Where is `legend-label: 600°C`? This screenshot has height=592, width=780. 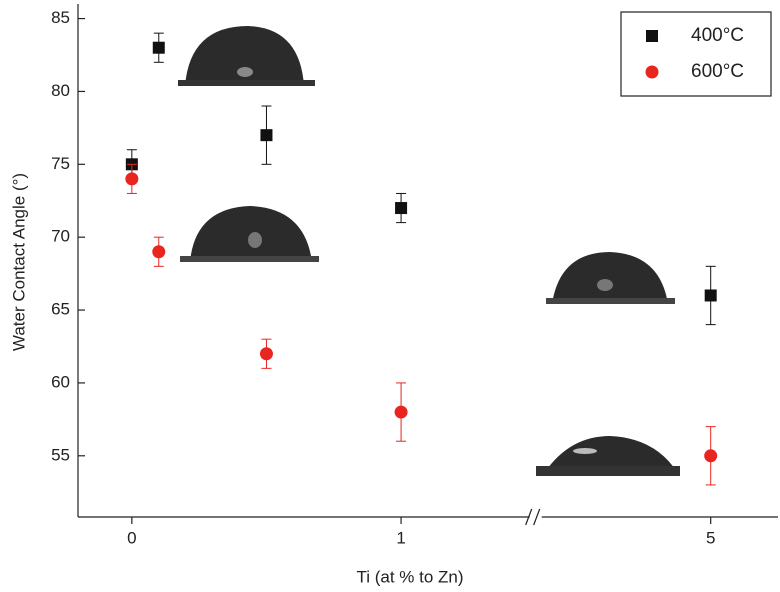 legend-label: 600°C is located at coordinates (717, 71).